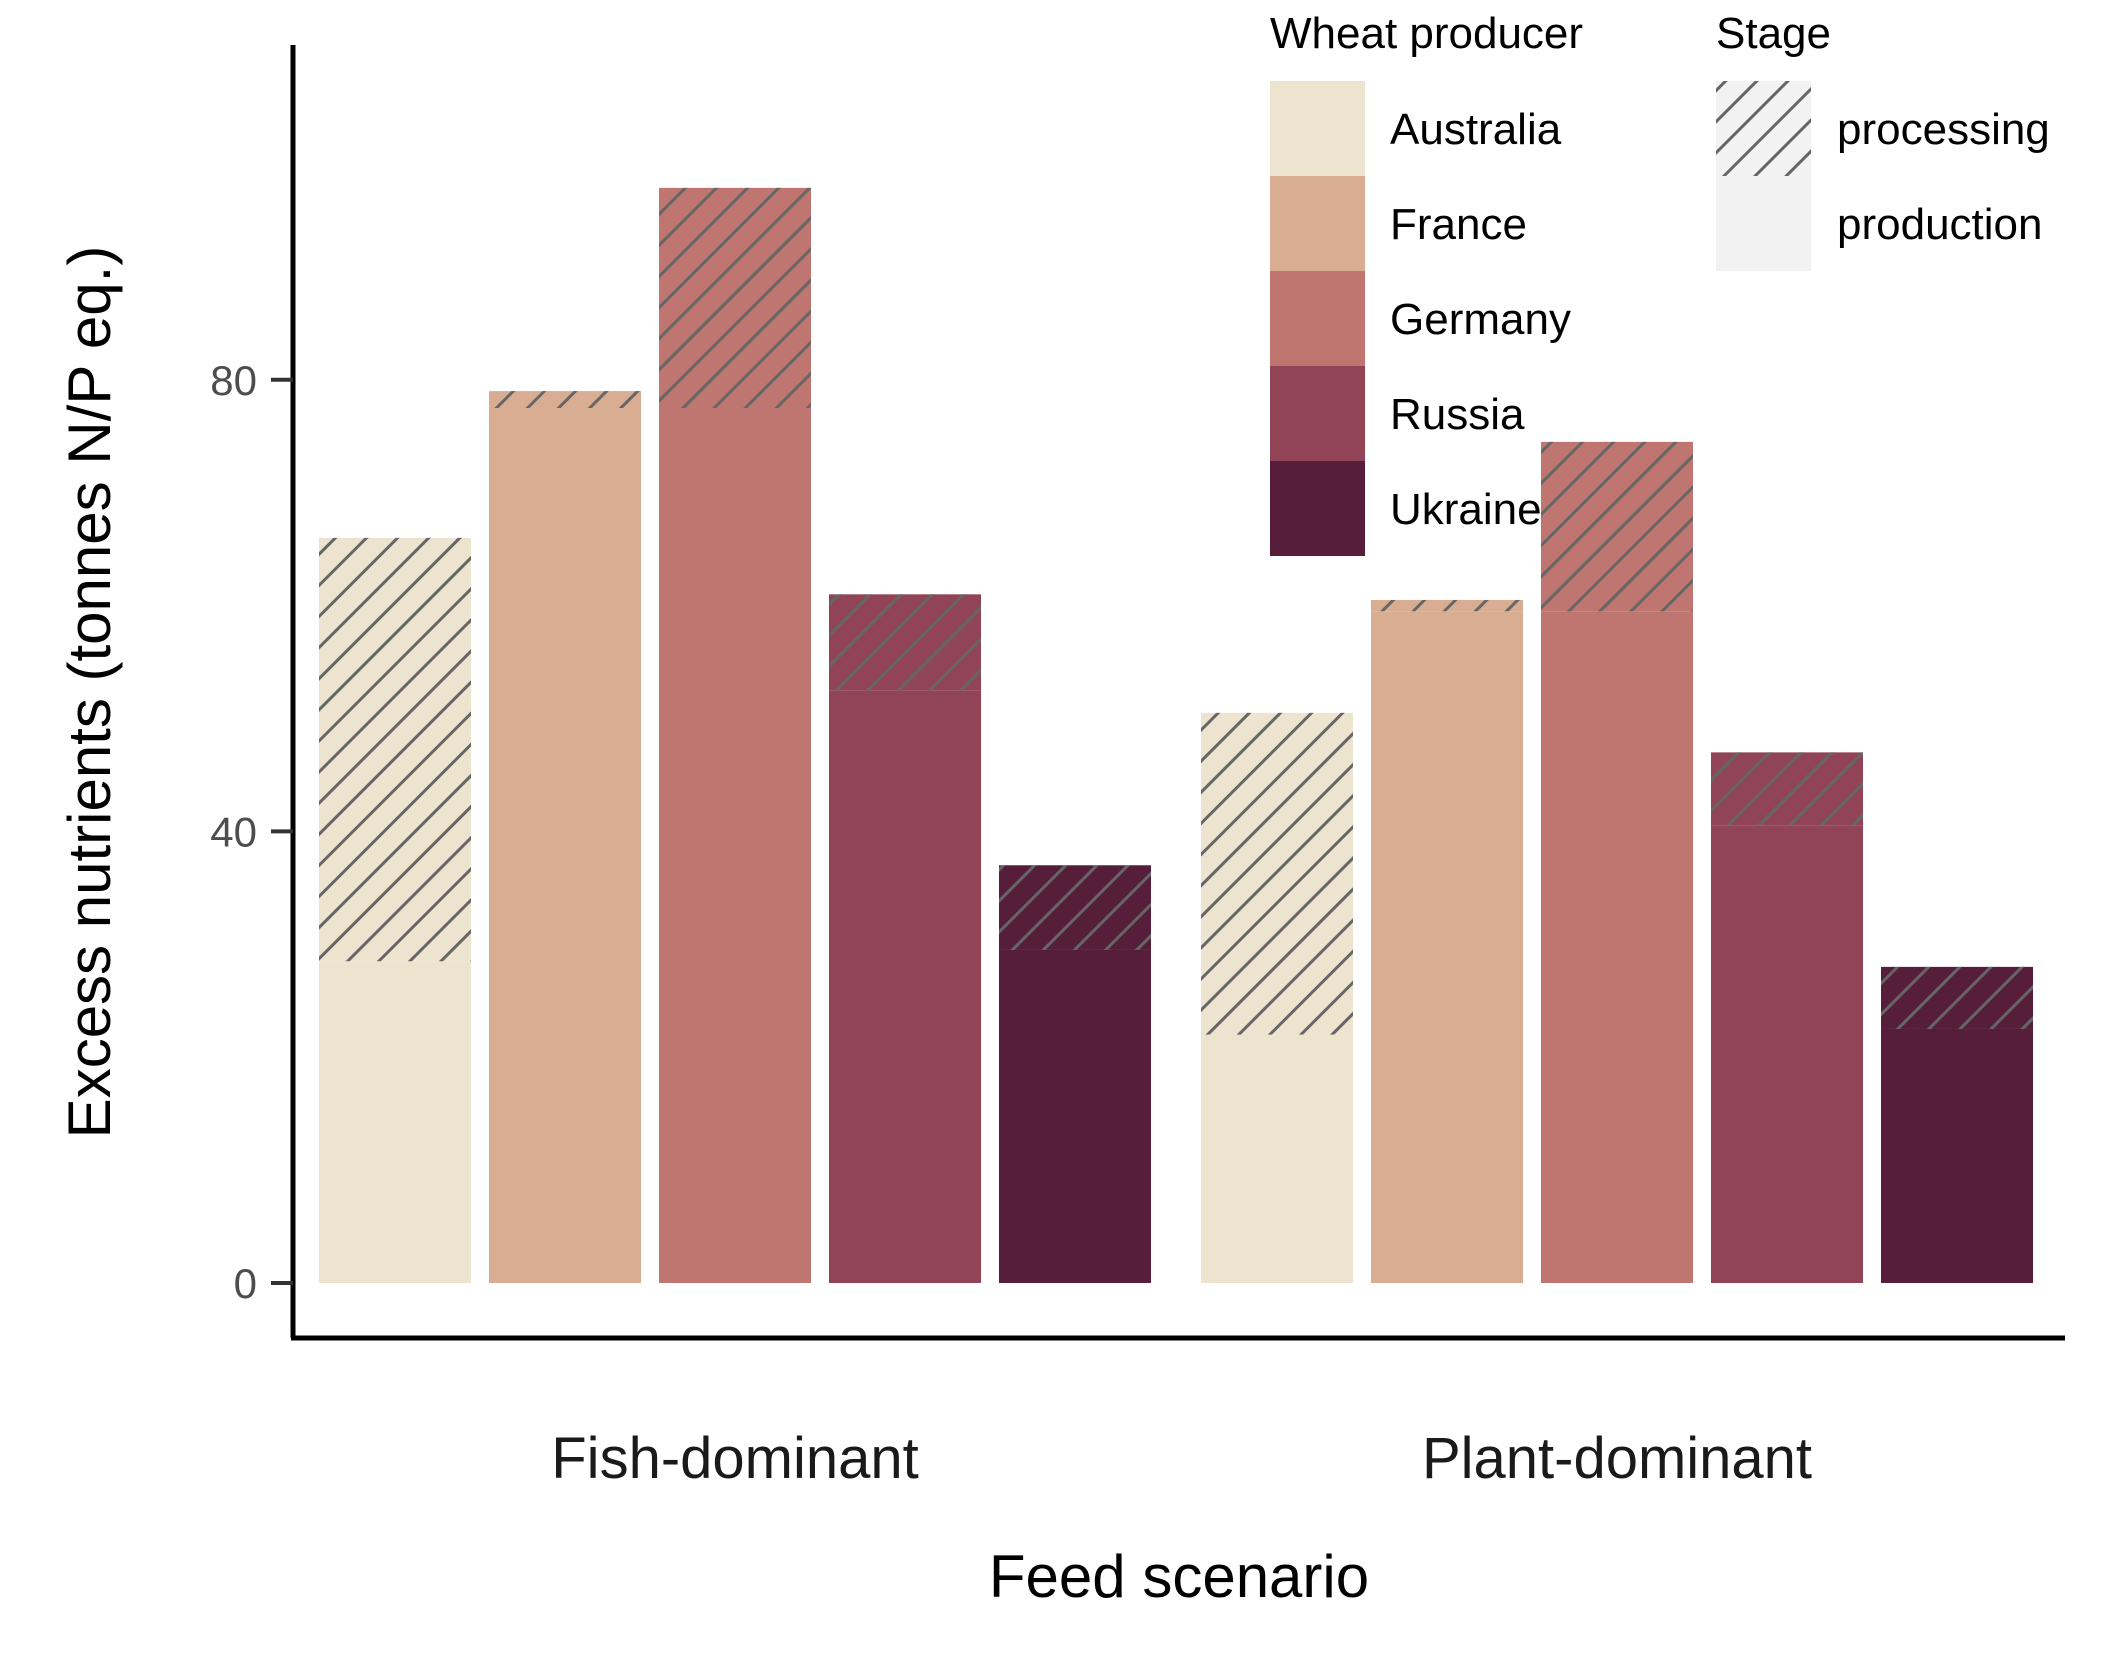 The height and width of the screenshot is (1653, 2102). What do you see at coordinates (1943, 129) in the screenshot?
I see `legend-label-processing: processing` at bounding box center [1943, 129].